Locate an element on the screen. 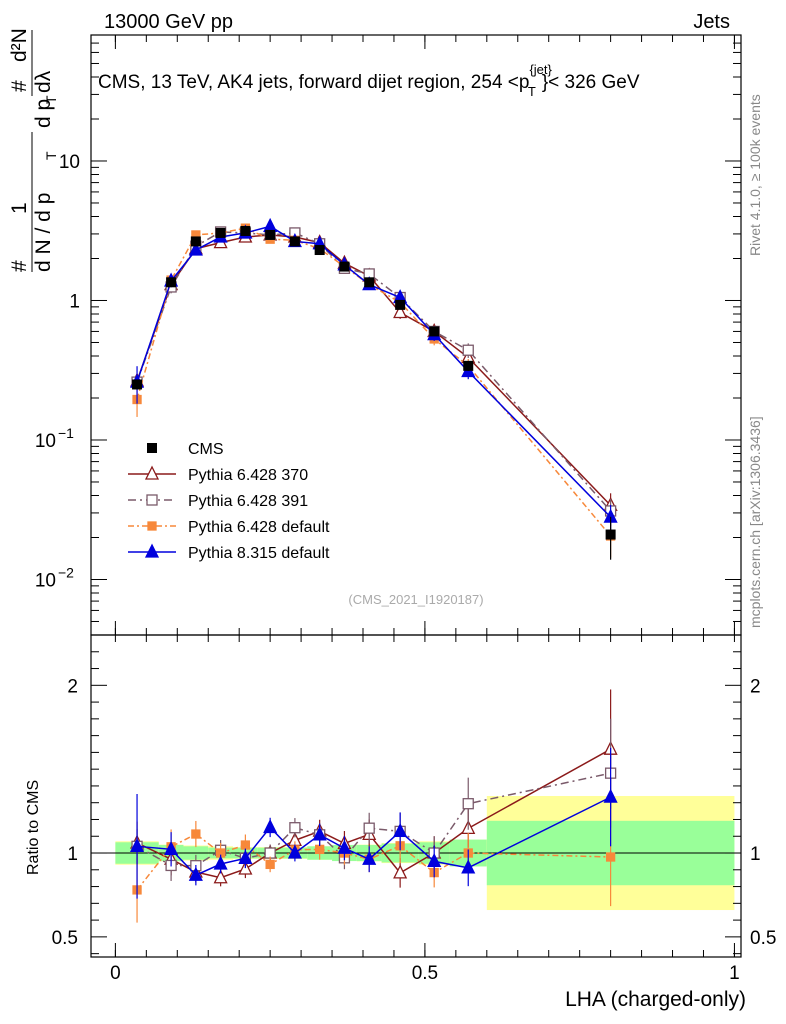 The width and height of the screenshot is (786, 1024). legend-label: CMS is located at coordinates (206, 449).